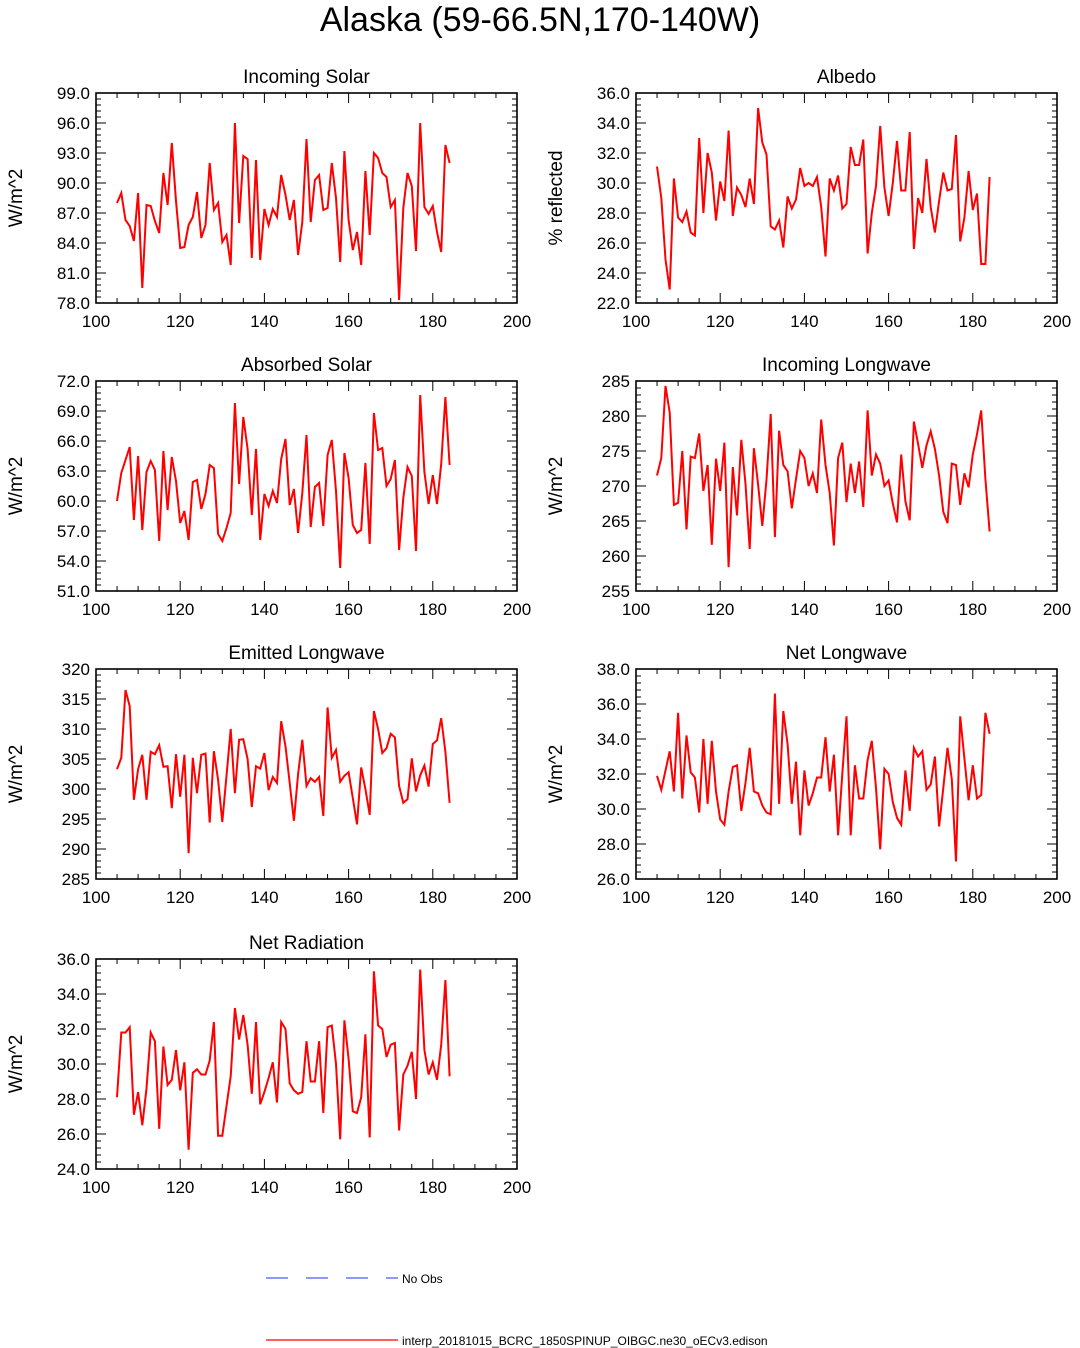 This screenshot has width=1080, height=1348. What do you see at coordinates (616, 521) in the screenshot?
I see `y-tick-label: 265` at bounding box center [616, 521].